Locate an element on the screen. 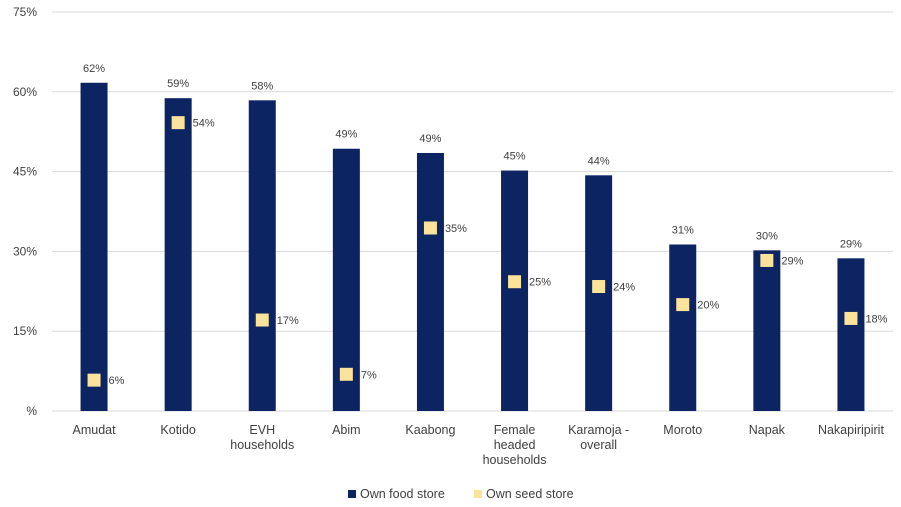  x-category-label-line: EVH is located at coordinates (262, 430).